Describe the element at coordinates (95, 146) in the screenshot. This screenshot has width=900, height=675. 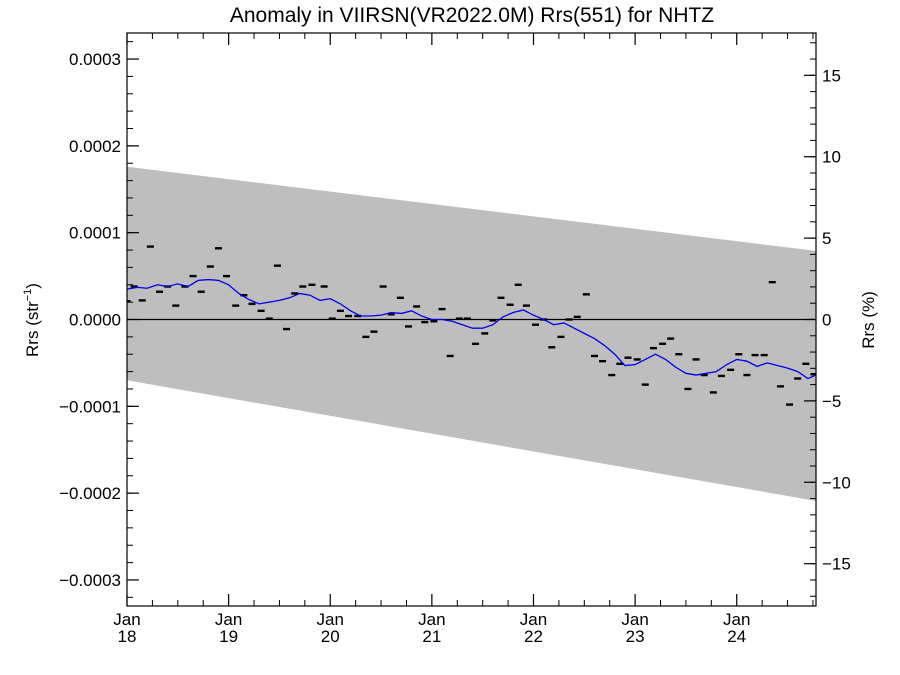
I see `y-tick-label: 0.0002` at that location.